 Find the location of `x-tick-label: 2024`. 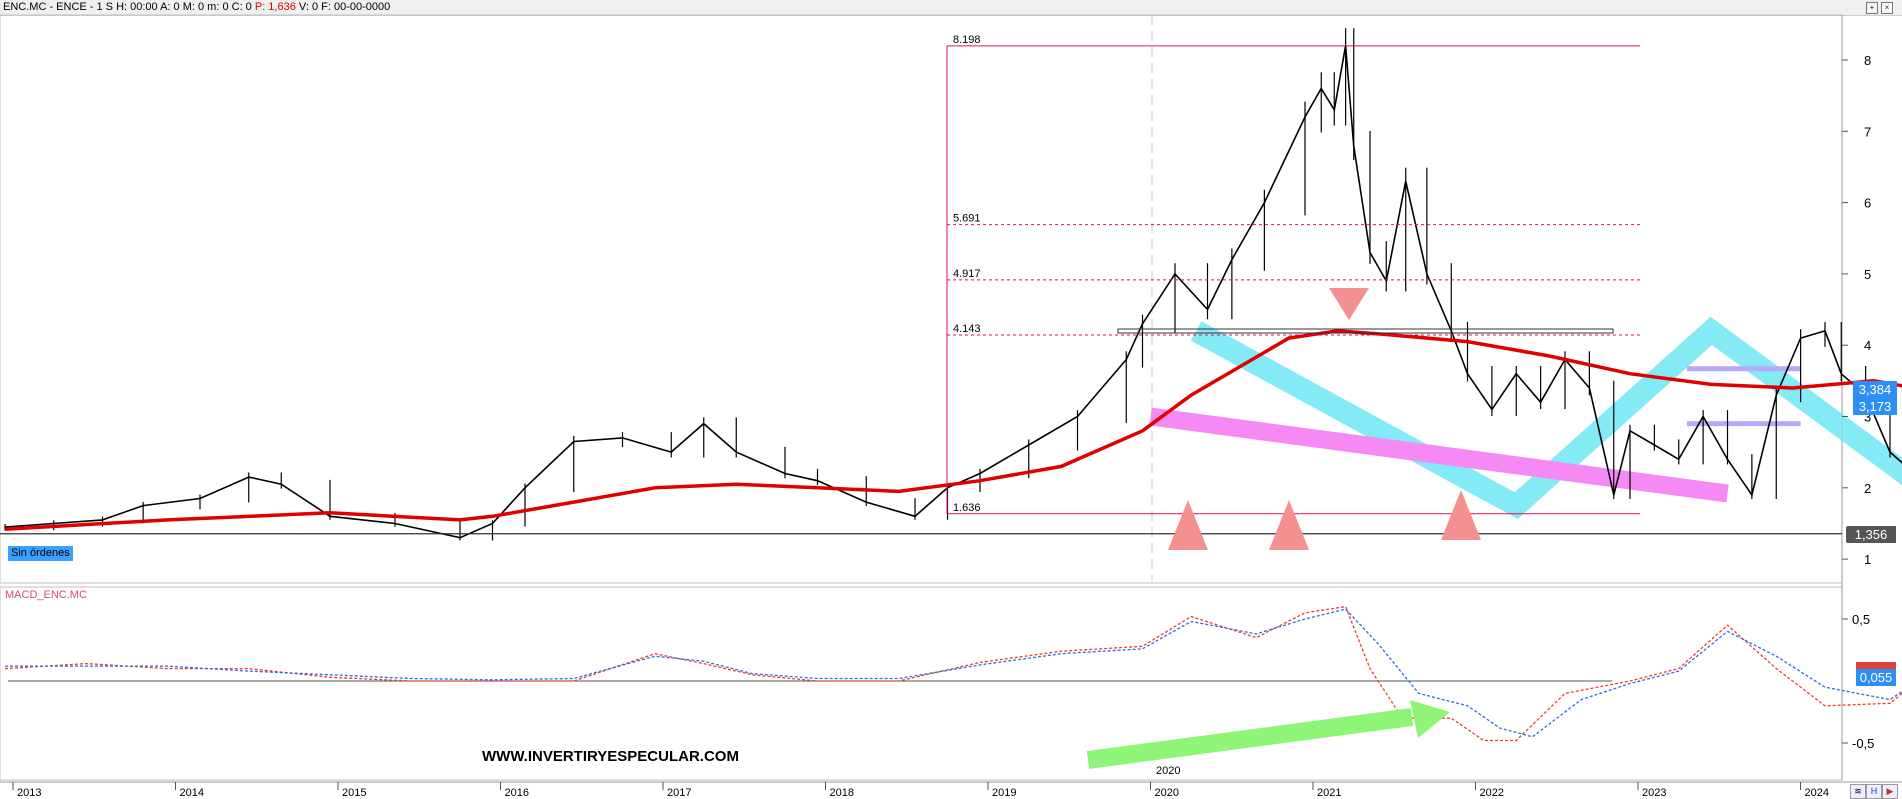

x-tick-label: 2024 is located at coordinates (1817, 793).